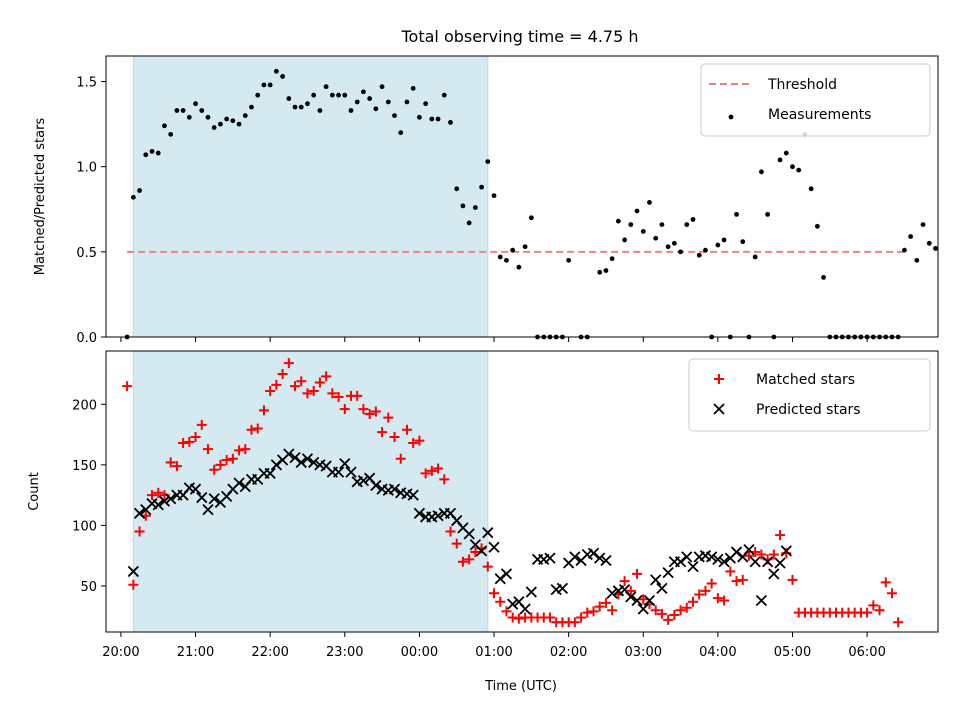 Image resolution: width=960 pixels, height=724 pixels. Describe the element at coordinates (195, 652) in the screenshot. I see `x-tick-label: 21:00` at that location.